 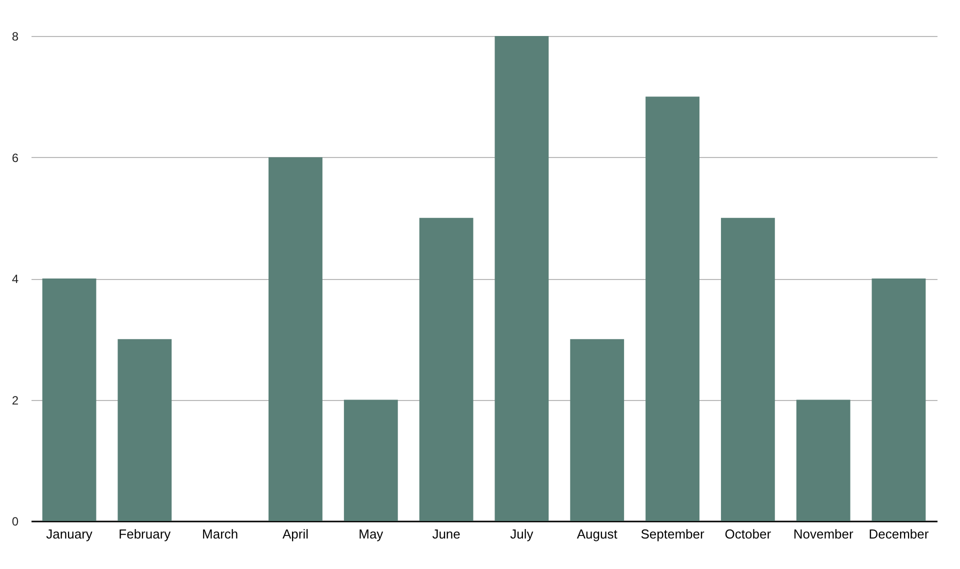 I want to click on y-tick-label: 6, so click(x=15, y=157).